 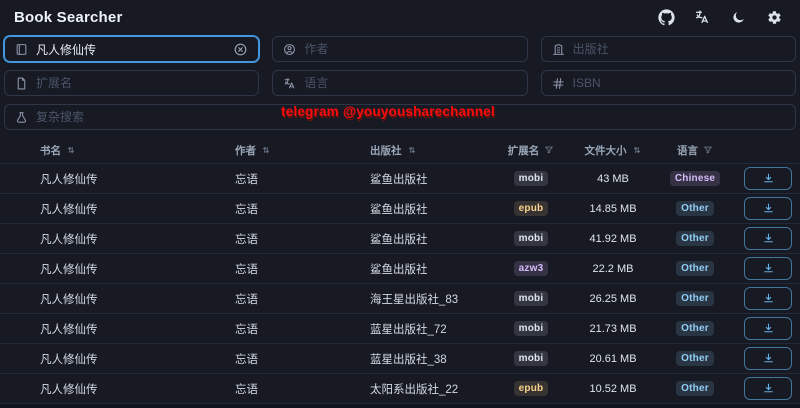 What do you see at coordinates (613, 298) in the screenshot?
I see `file-size: 26.25 MB` at bounding box center [613, 298].